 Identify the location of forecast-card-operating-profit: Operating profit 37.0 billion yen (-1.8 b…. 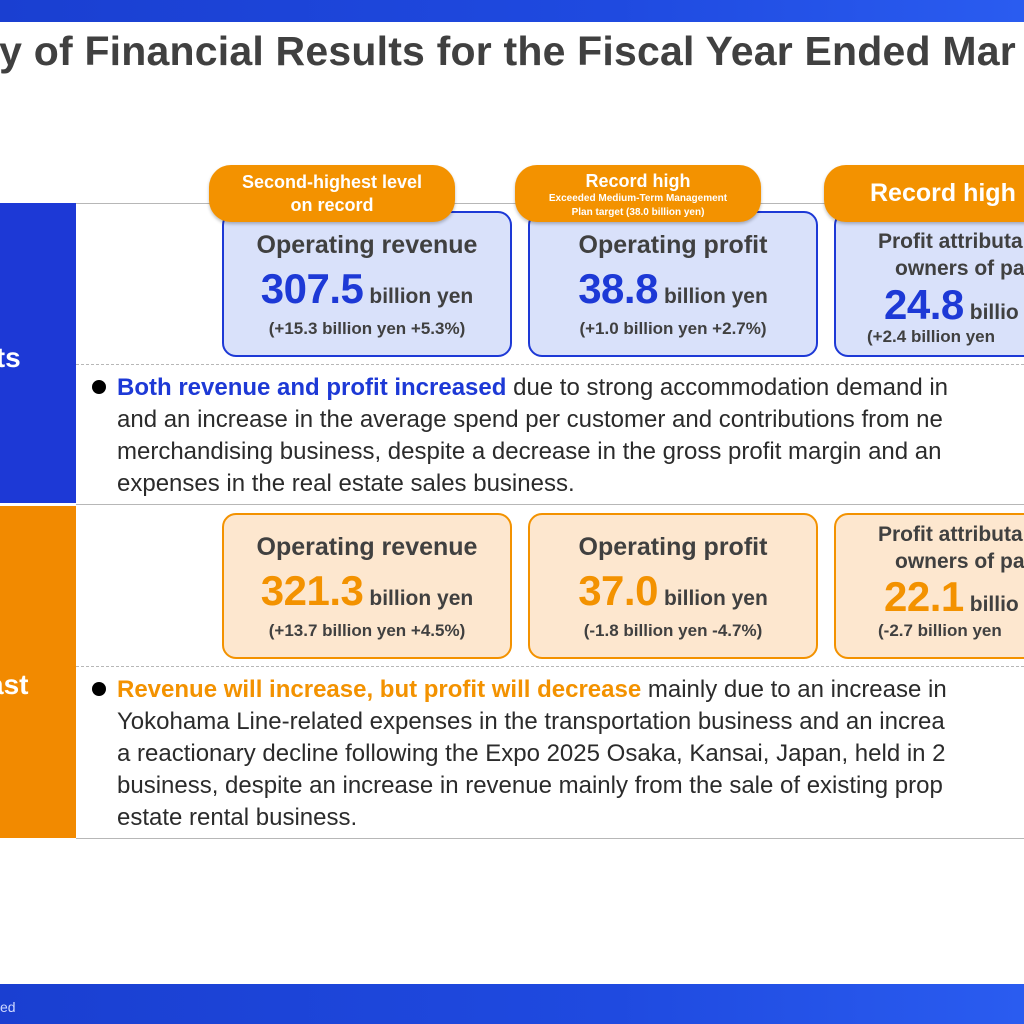
(673, 586).